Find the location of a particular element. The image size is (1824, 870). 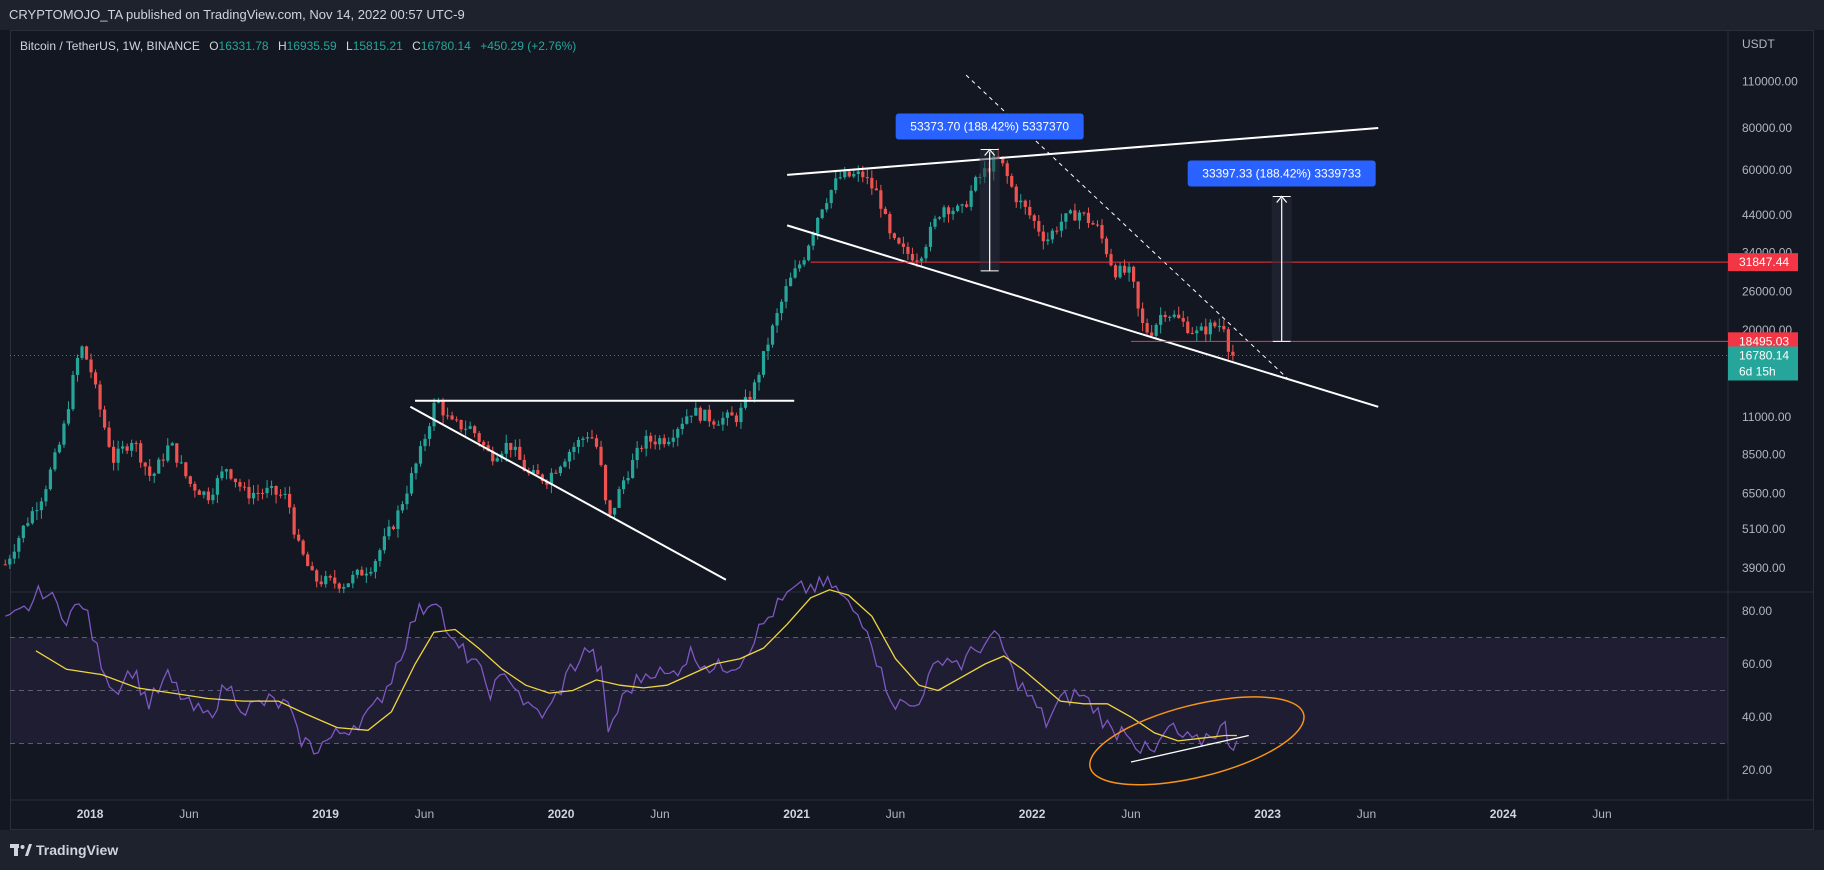

time-tick-label: 2018 is located at coordinates (90, 814).